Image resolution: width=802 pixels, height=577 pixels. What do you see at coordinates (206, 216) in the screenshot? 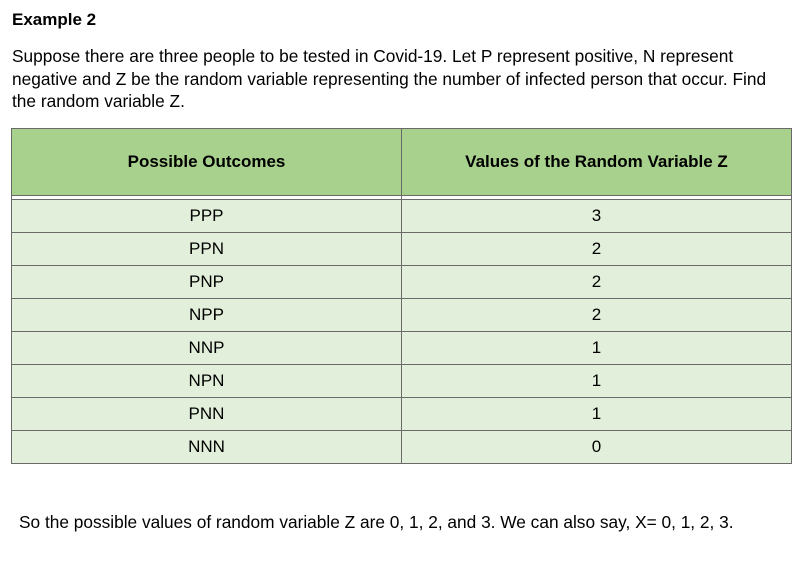
I see `outcome-cell: PPP` at bounding box center [206, 216].